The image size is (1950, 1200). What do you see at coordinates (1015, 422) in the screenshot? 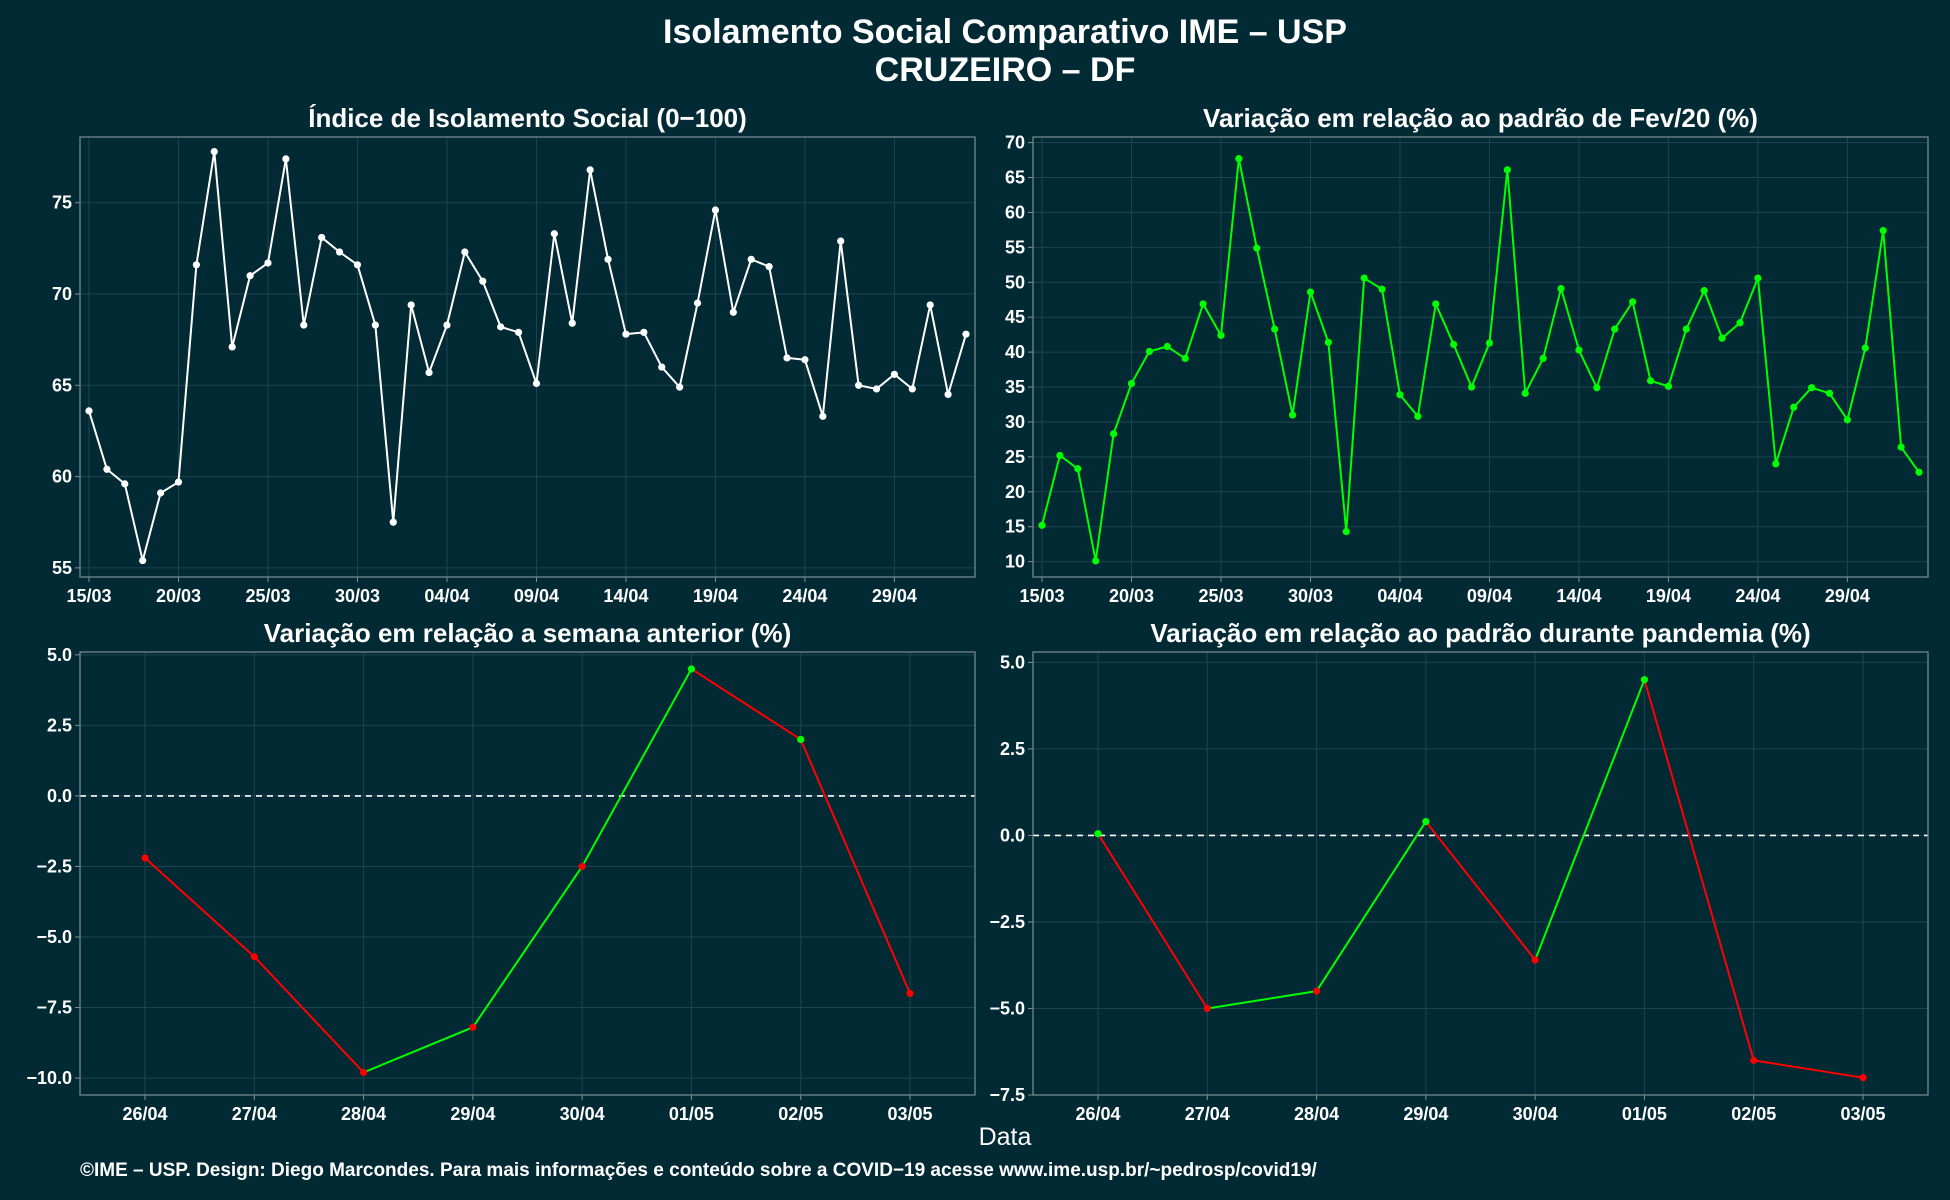
I see `y-tick-label: 30` at bounding box center [1015, 422].